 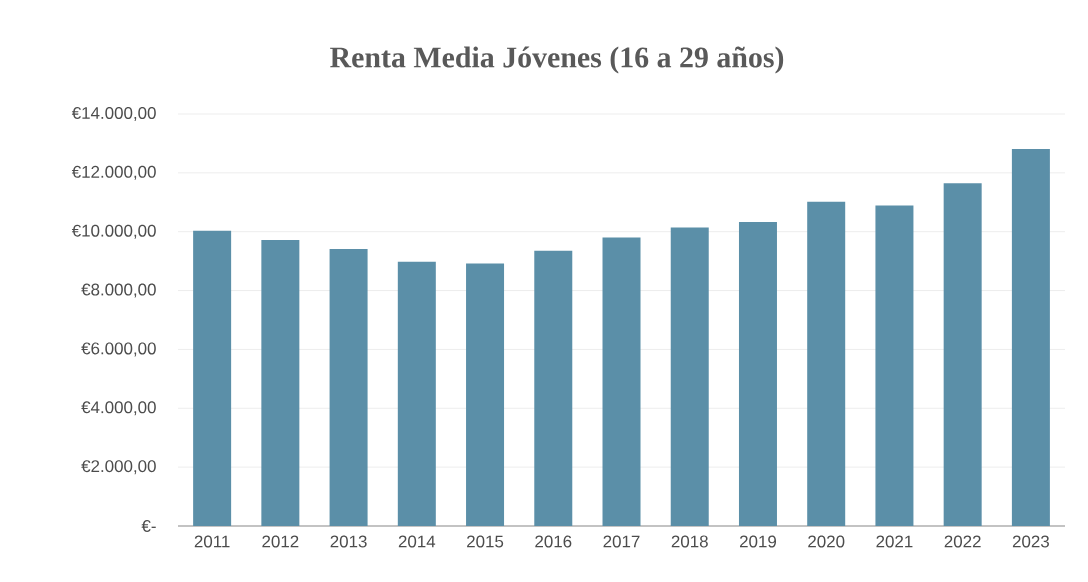 I want to click on x-tick-label: 2013, so click(x=348, y=541).